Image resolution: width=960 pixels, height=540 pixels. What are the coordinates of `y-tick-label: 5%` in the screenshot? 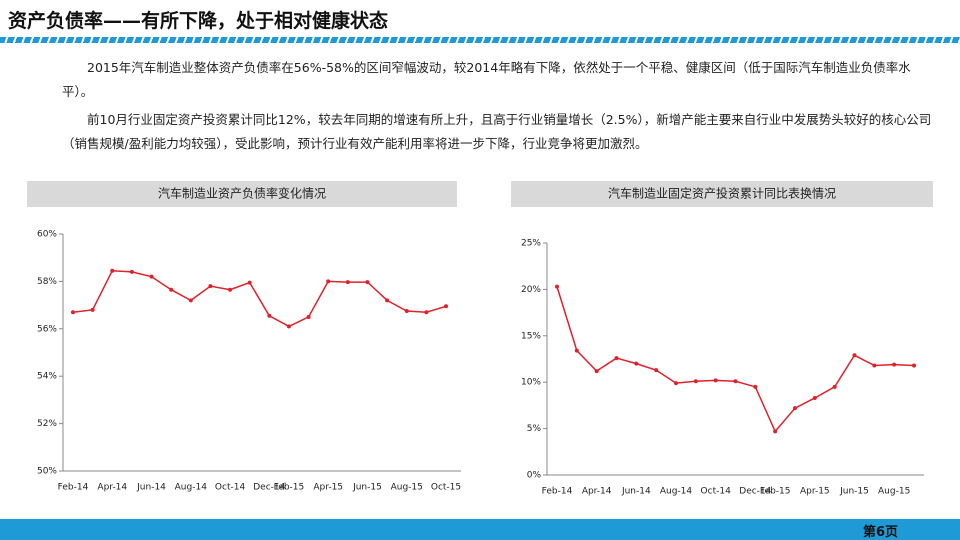 It's located at (534, 429).